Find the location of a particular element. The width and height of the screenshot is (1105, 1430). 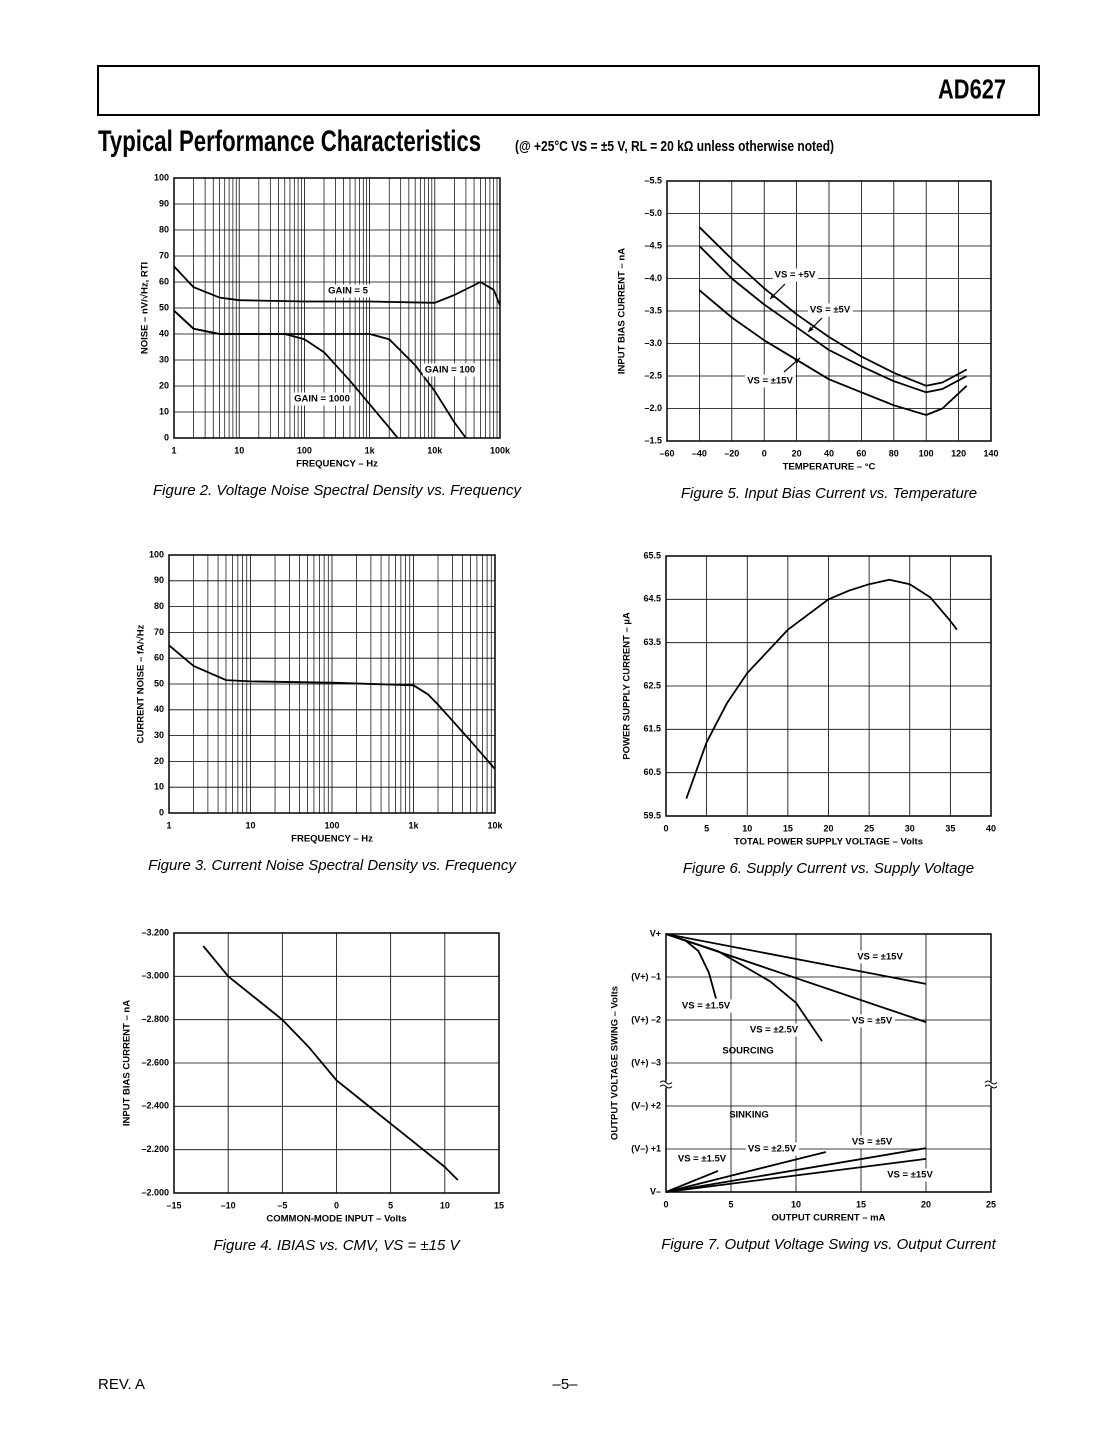

y-tick-label: 63.5 is located at coordinates (652, 642).